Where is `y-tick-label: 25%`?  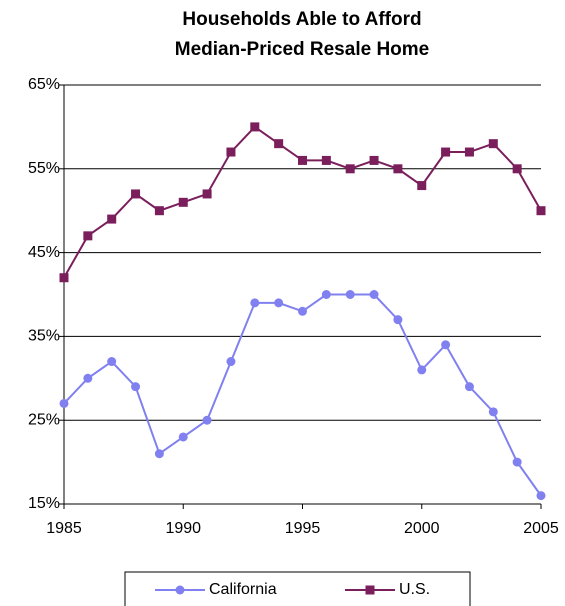 y-tick-label: 25% is located at coordinates (44, 419).